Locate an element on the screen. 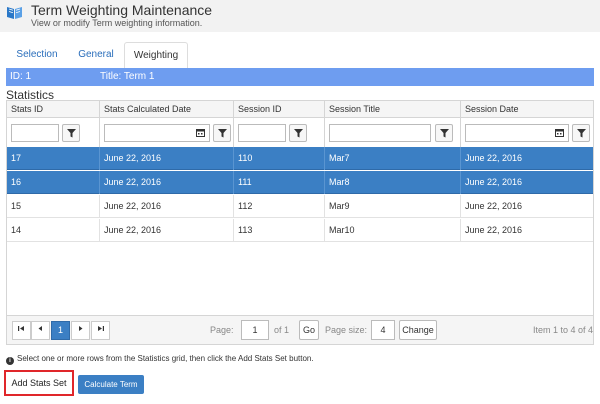  calculate-term-button: Calculate Term is located at coordinates (111, 384).